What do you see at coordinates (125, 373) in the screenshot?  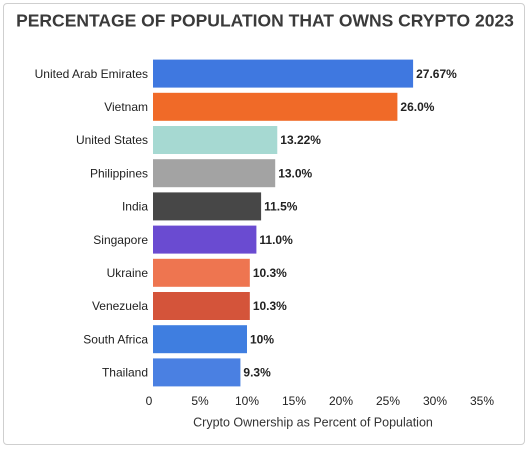 I see `y-tick-label: Thailand` at bounding box center [125, 373].